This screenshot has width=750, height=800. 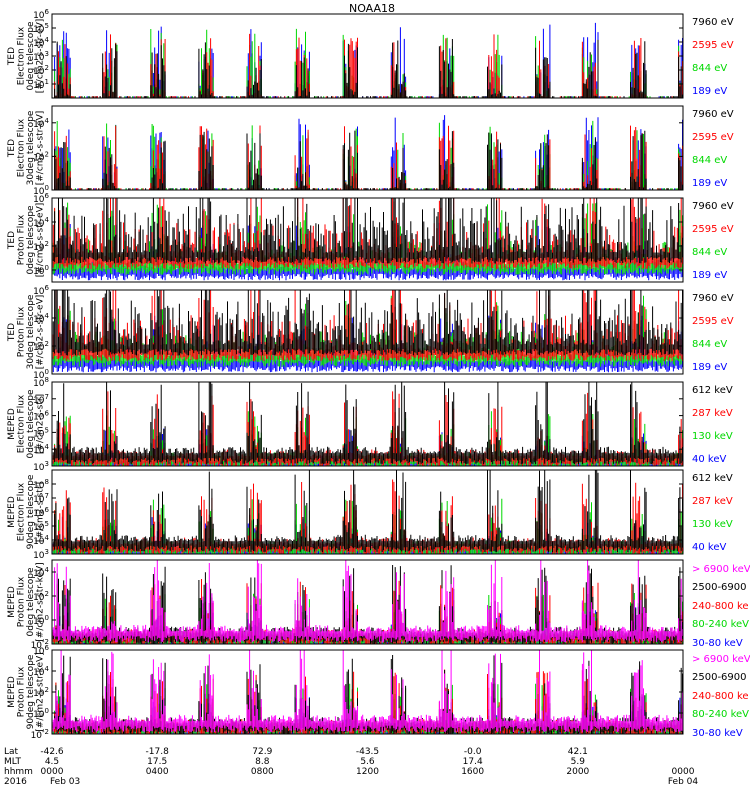 What do you see at coordinates (41, 512) in the screenshot?
I see `y-label-line: [#/cm2-s-str]` at bounding box center [41, 512].